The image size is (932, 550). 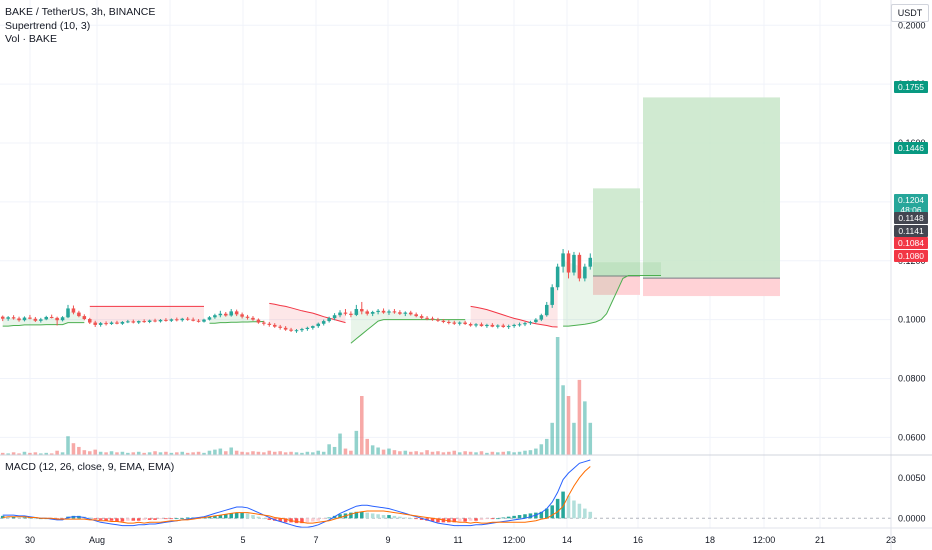 I want to click on macd-indicator, so click(x=445, y=493).